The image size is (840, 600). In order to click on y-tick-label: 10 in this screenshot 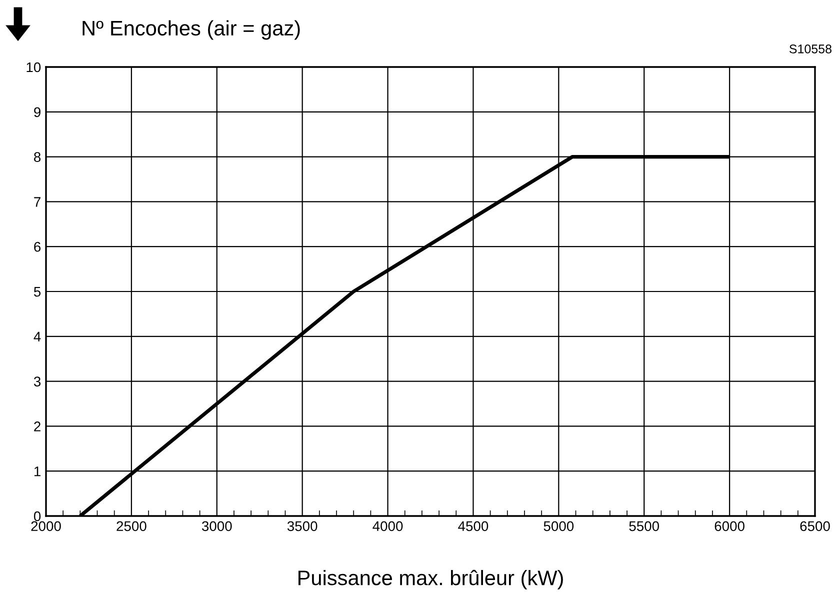, I will do `click(33, 67)`.